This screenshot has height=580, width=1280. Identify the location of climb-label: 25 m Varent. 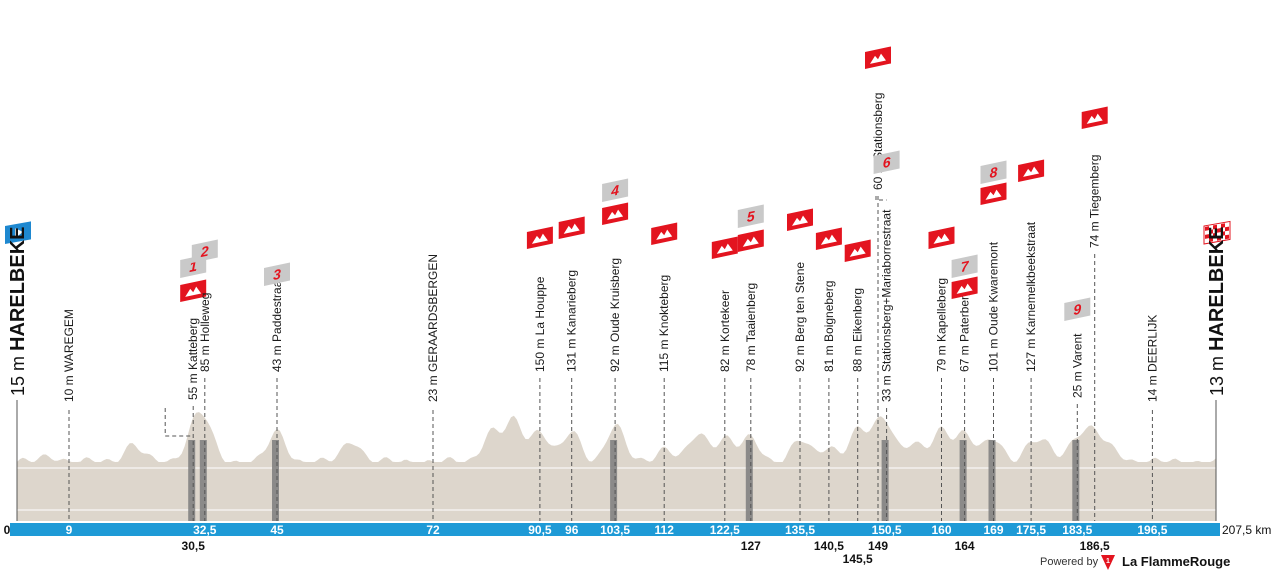
(1077, 365).